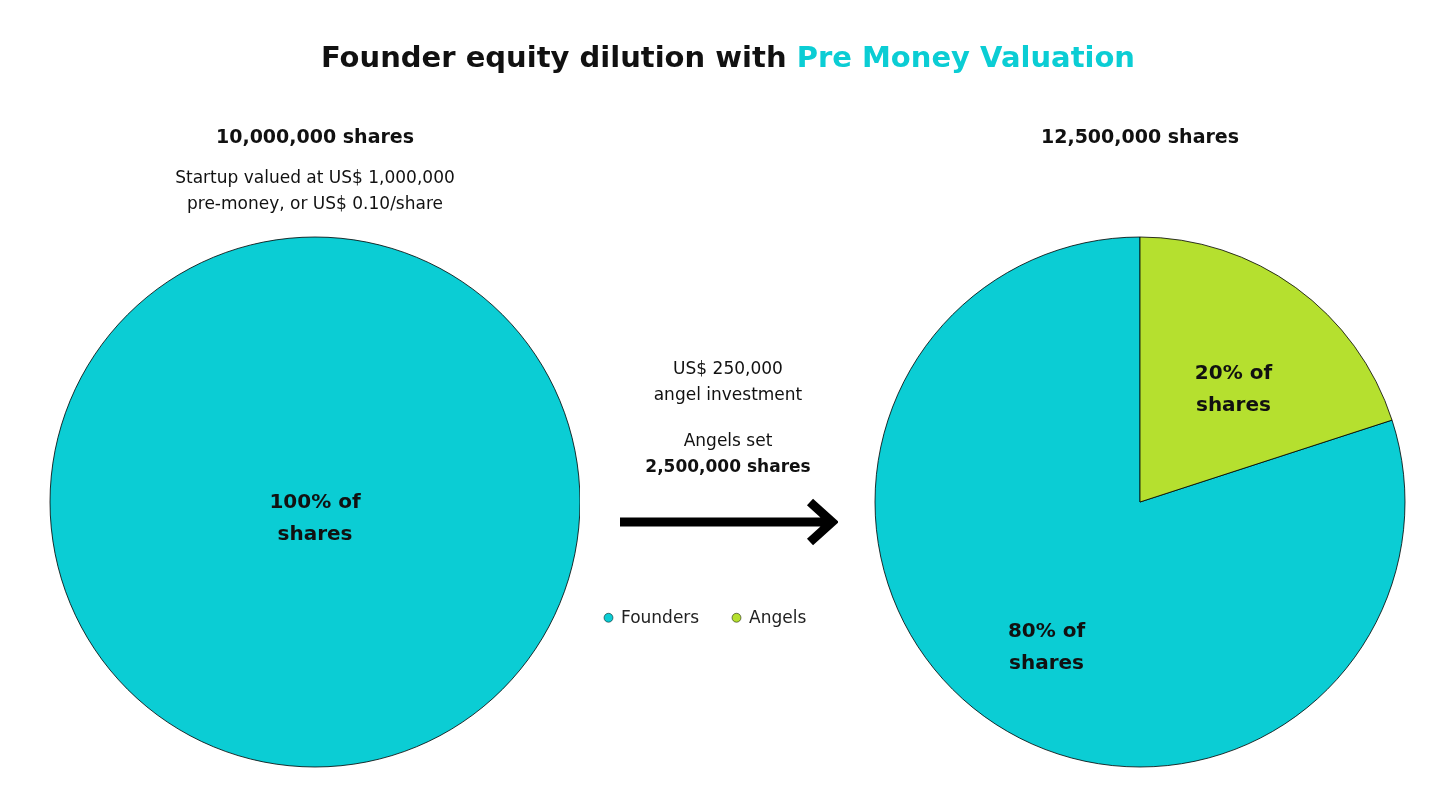 The height and width of the screenshot is (812, 1456). Describe the element at coordinates (1233, 388) in the screenshot. I see `data-label: 20% of shares` at that location.